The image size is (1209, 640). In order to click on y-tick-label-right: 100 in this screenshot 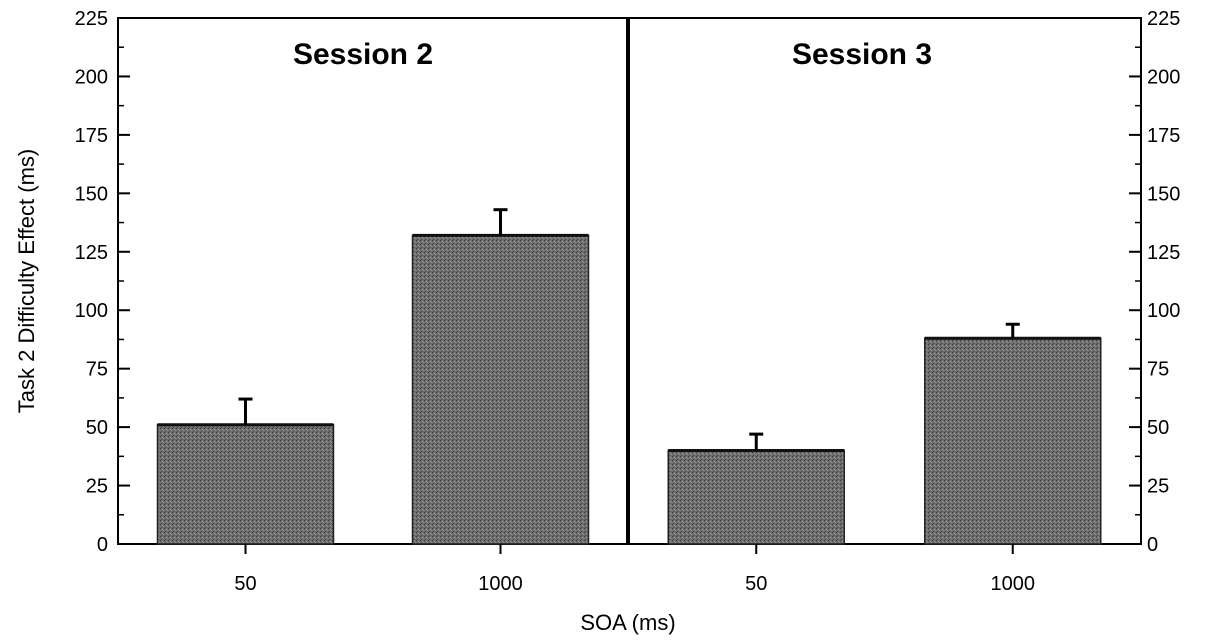, I will do `click(1163, 311)`.